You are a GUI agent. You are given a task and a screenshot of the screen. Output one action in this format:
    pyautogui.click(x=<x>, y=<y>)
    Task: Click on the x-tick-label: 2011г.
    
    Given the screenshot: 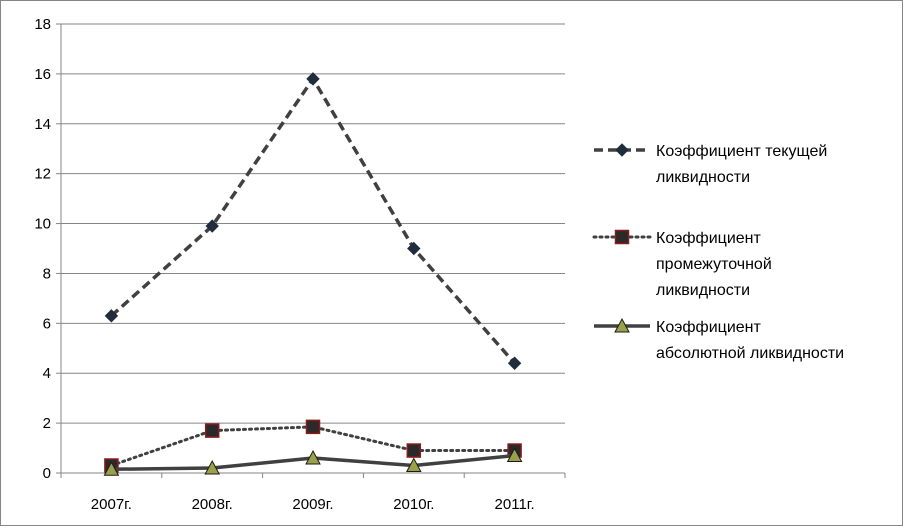 What is the action you would take?
    pyautogui.click(x=515, y=504)
    